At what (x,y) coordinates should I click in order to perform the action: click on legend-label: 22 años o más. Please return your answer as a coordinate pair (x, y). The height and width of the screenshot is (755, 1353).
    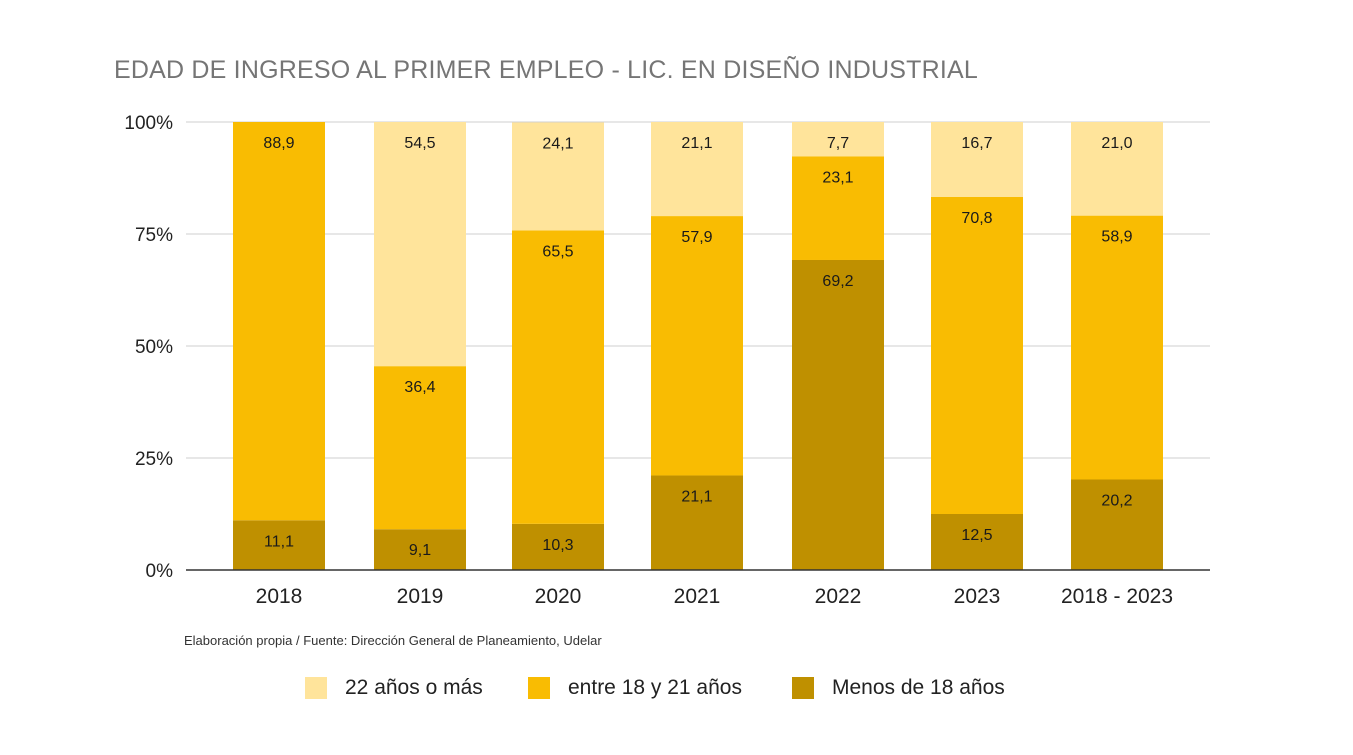
    Looking at the image, I should click on (414, 687).